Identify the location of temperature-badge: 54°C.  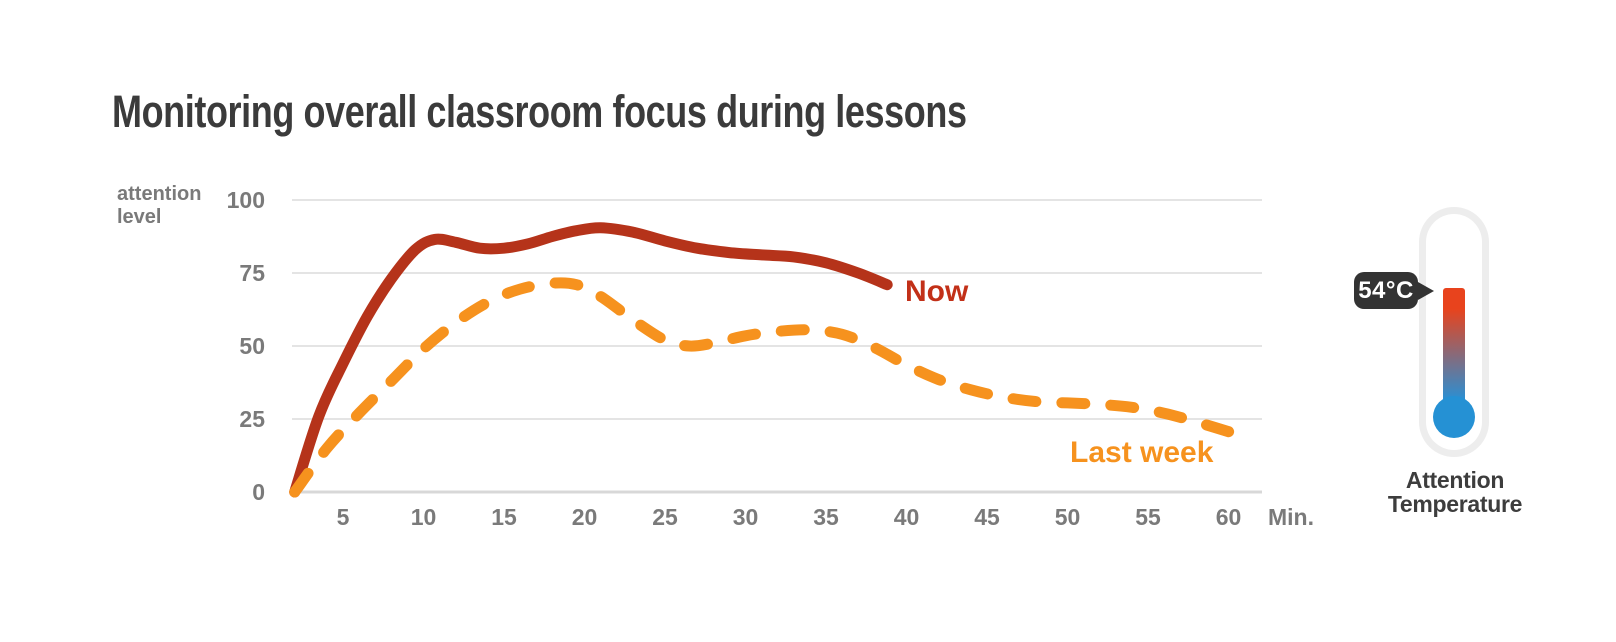
(1394, 290).